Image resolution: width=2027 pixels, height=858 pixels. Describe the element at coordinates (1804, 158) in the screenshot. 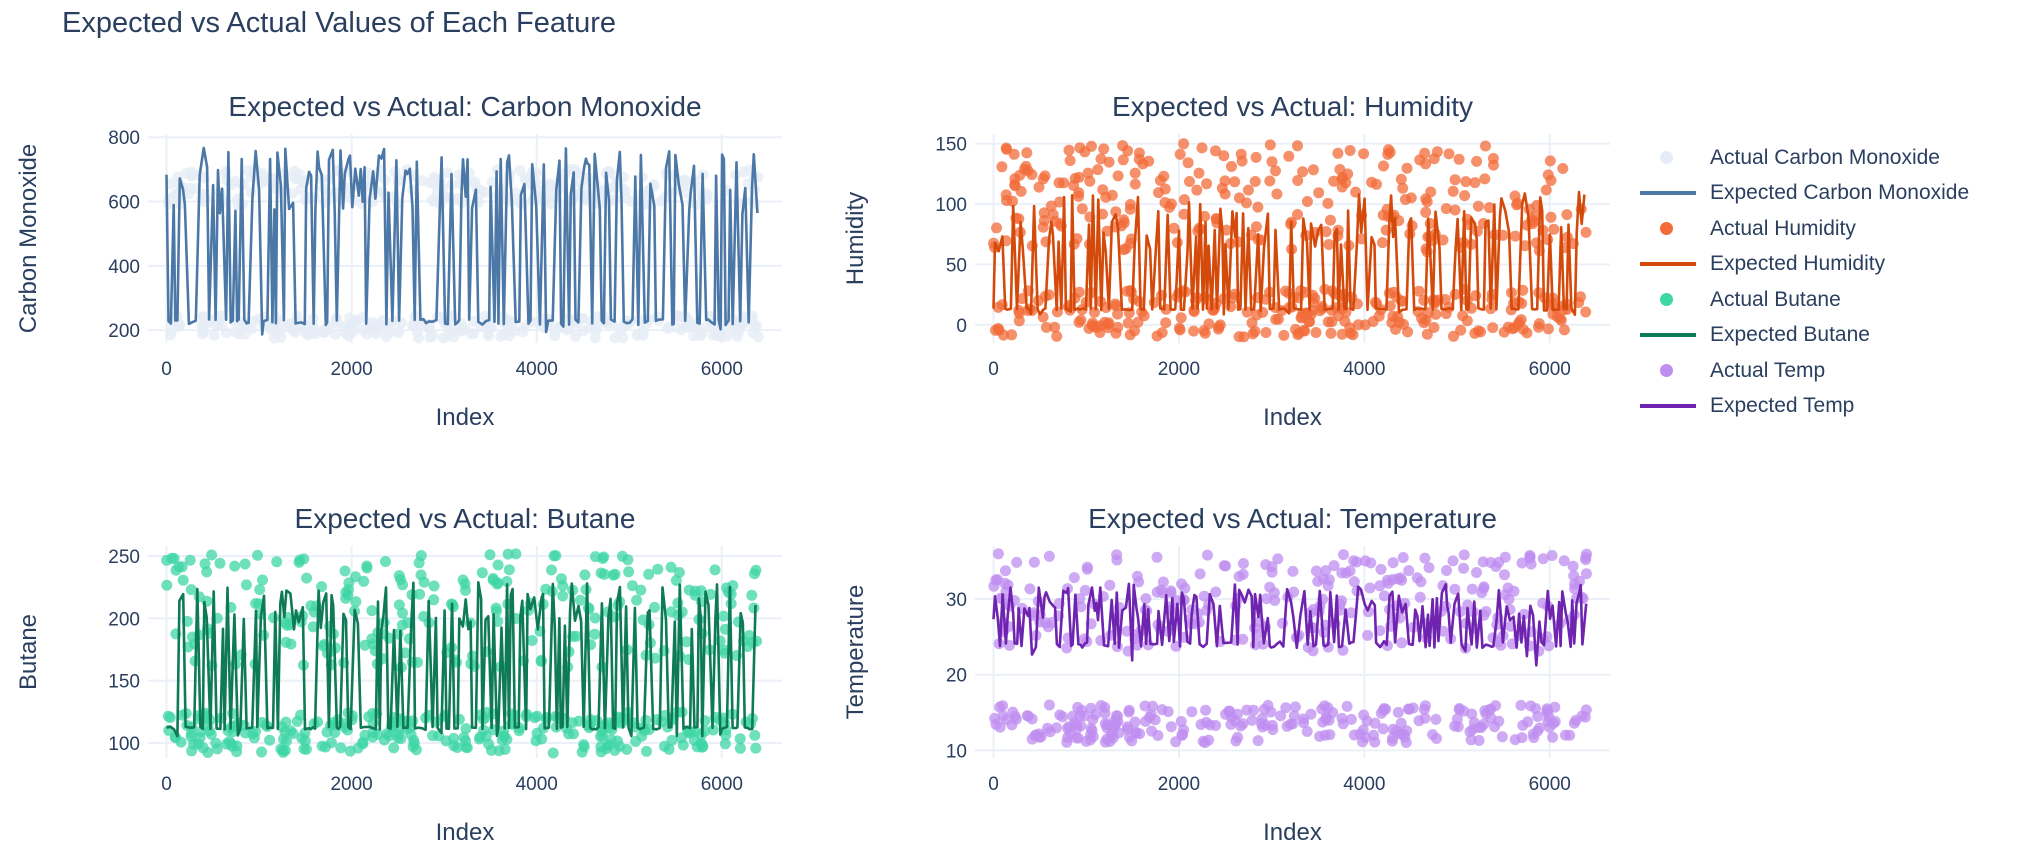

I see `legend-item: Actual Carbon Monoxide` at that location.